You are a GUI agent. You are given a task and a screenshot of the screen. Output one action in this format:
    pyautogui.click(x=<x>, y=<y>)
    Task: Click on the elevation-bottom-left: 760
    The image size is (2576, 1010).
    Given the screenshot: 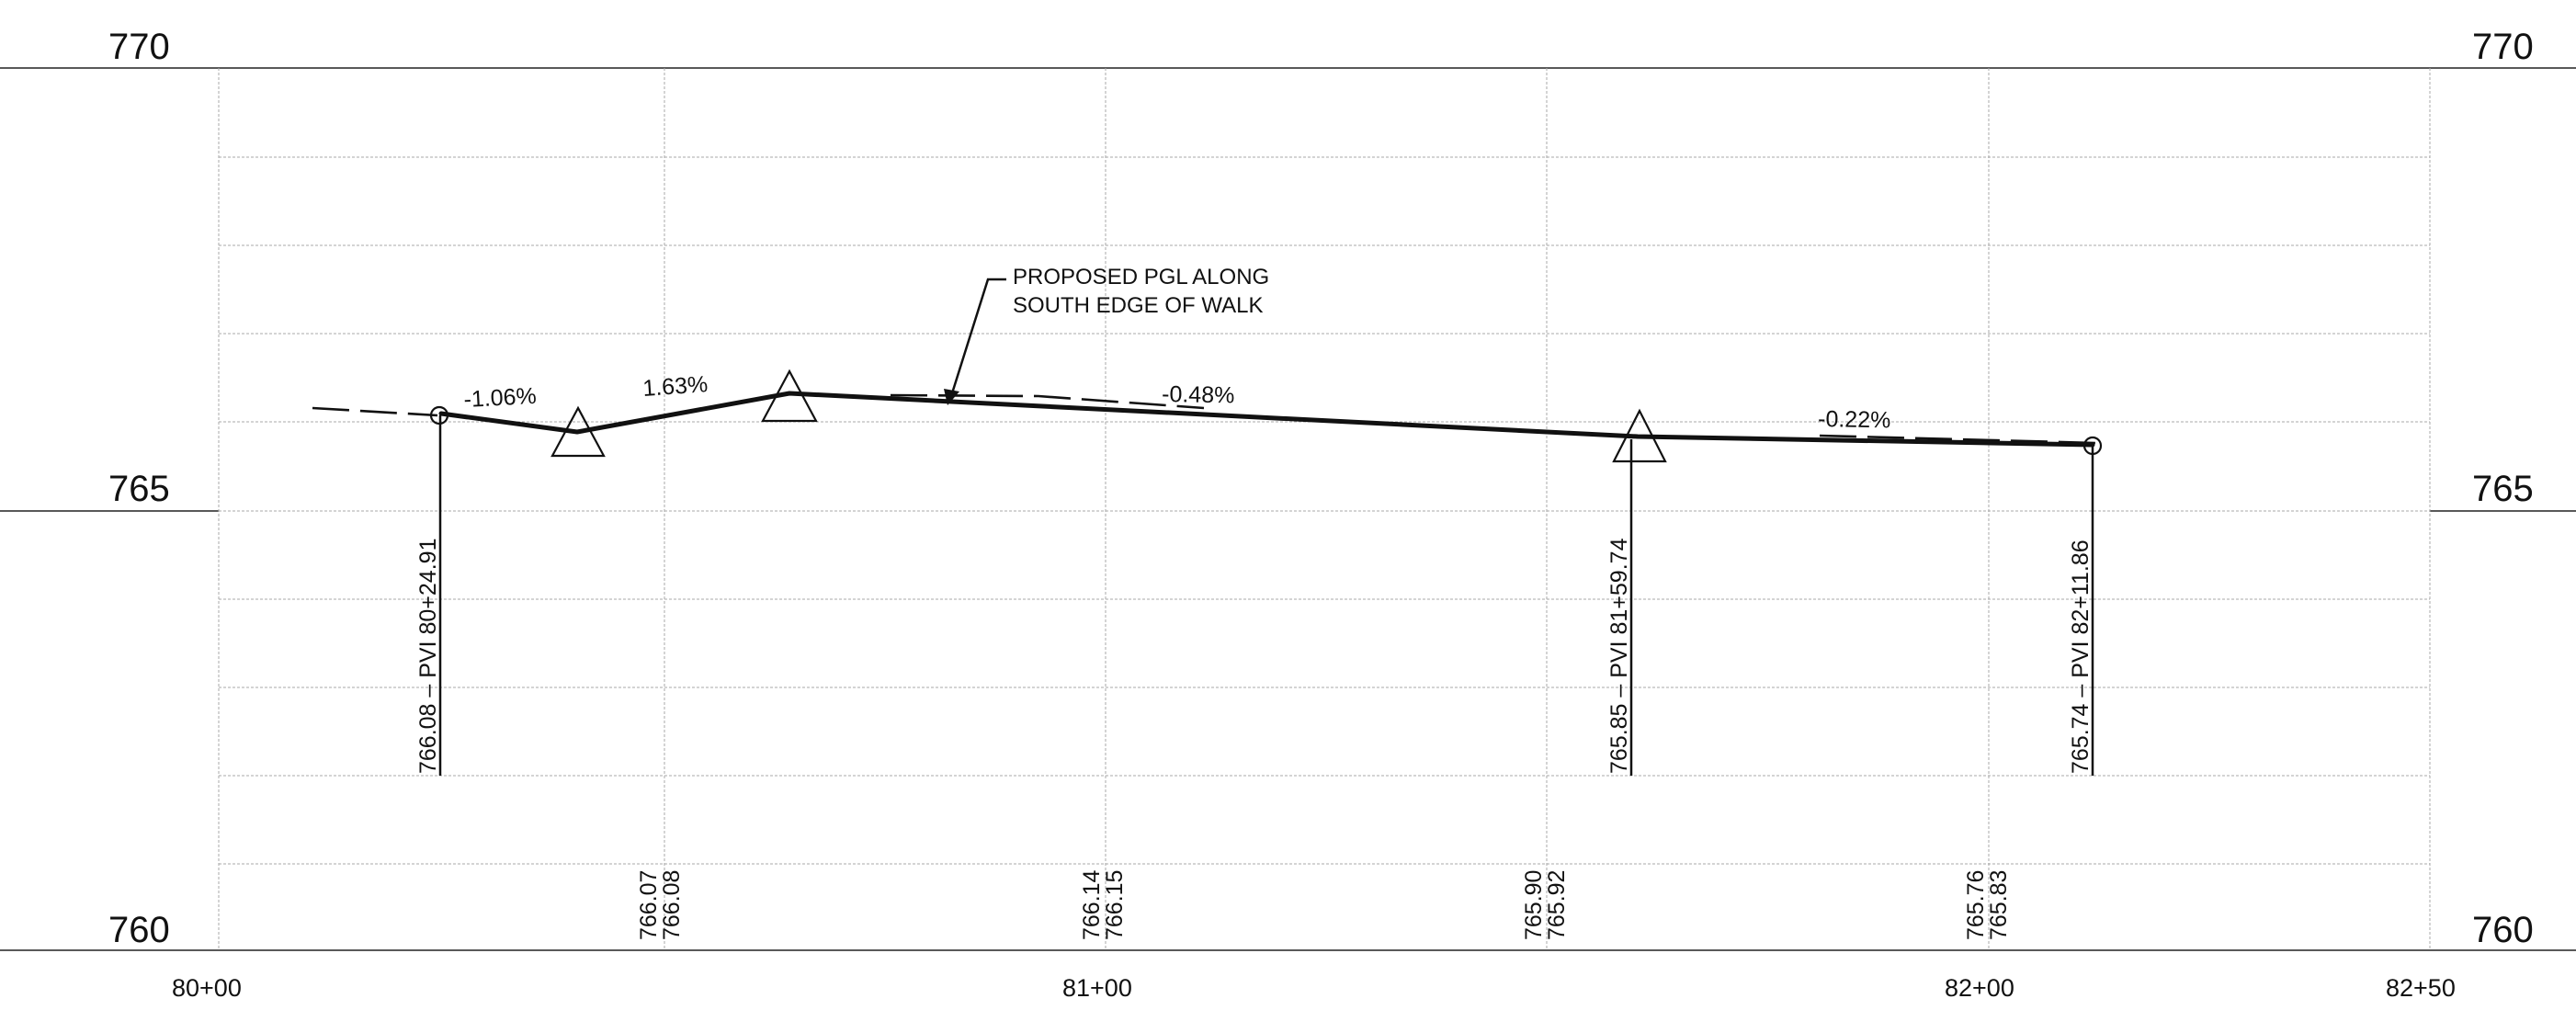 What is the action you would take?
    pyautogui.click(x=139, y=930)
    